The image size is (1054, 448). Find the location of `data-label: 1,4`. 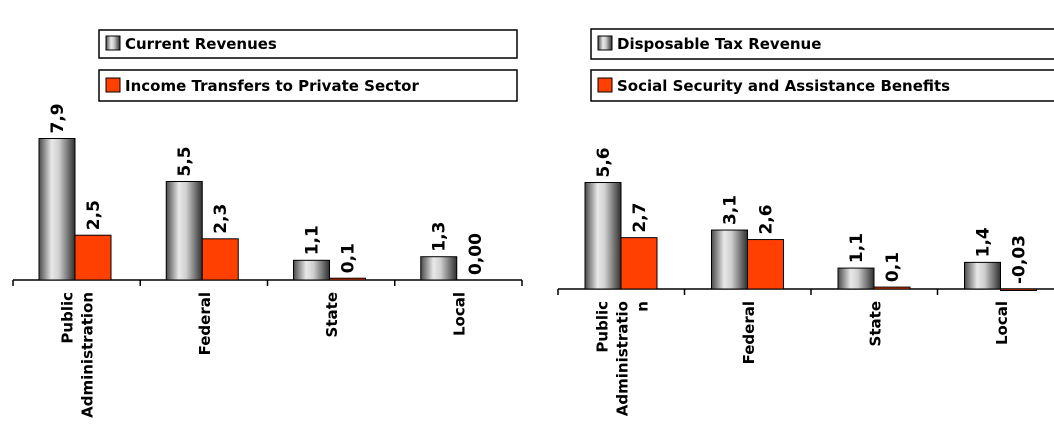

data-label: 1,4 is located at coordinates (984, 242).